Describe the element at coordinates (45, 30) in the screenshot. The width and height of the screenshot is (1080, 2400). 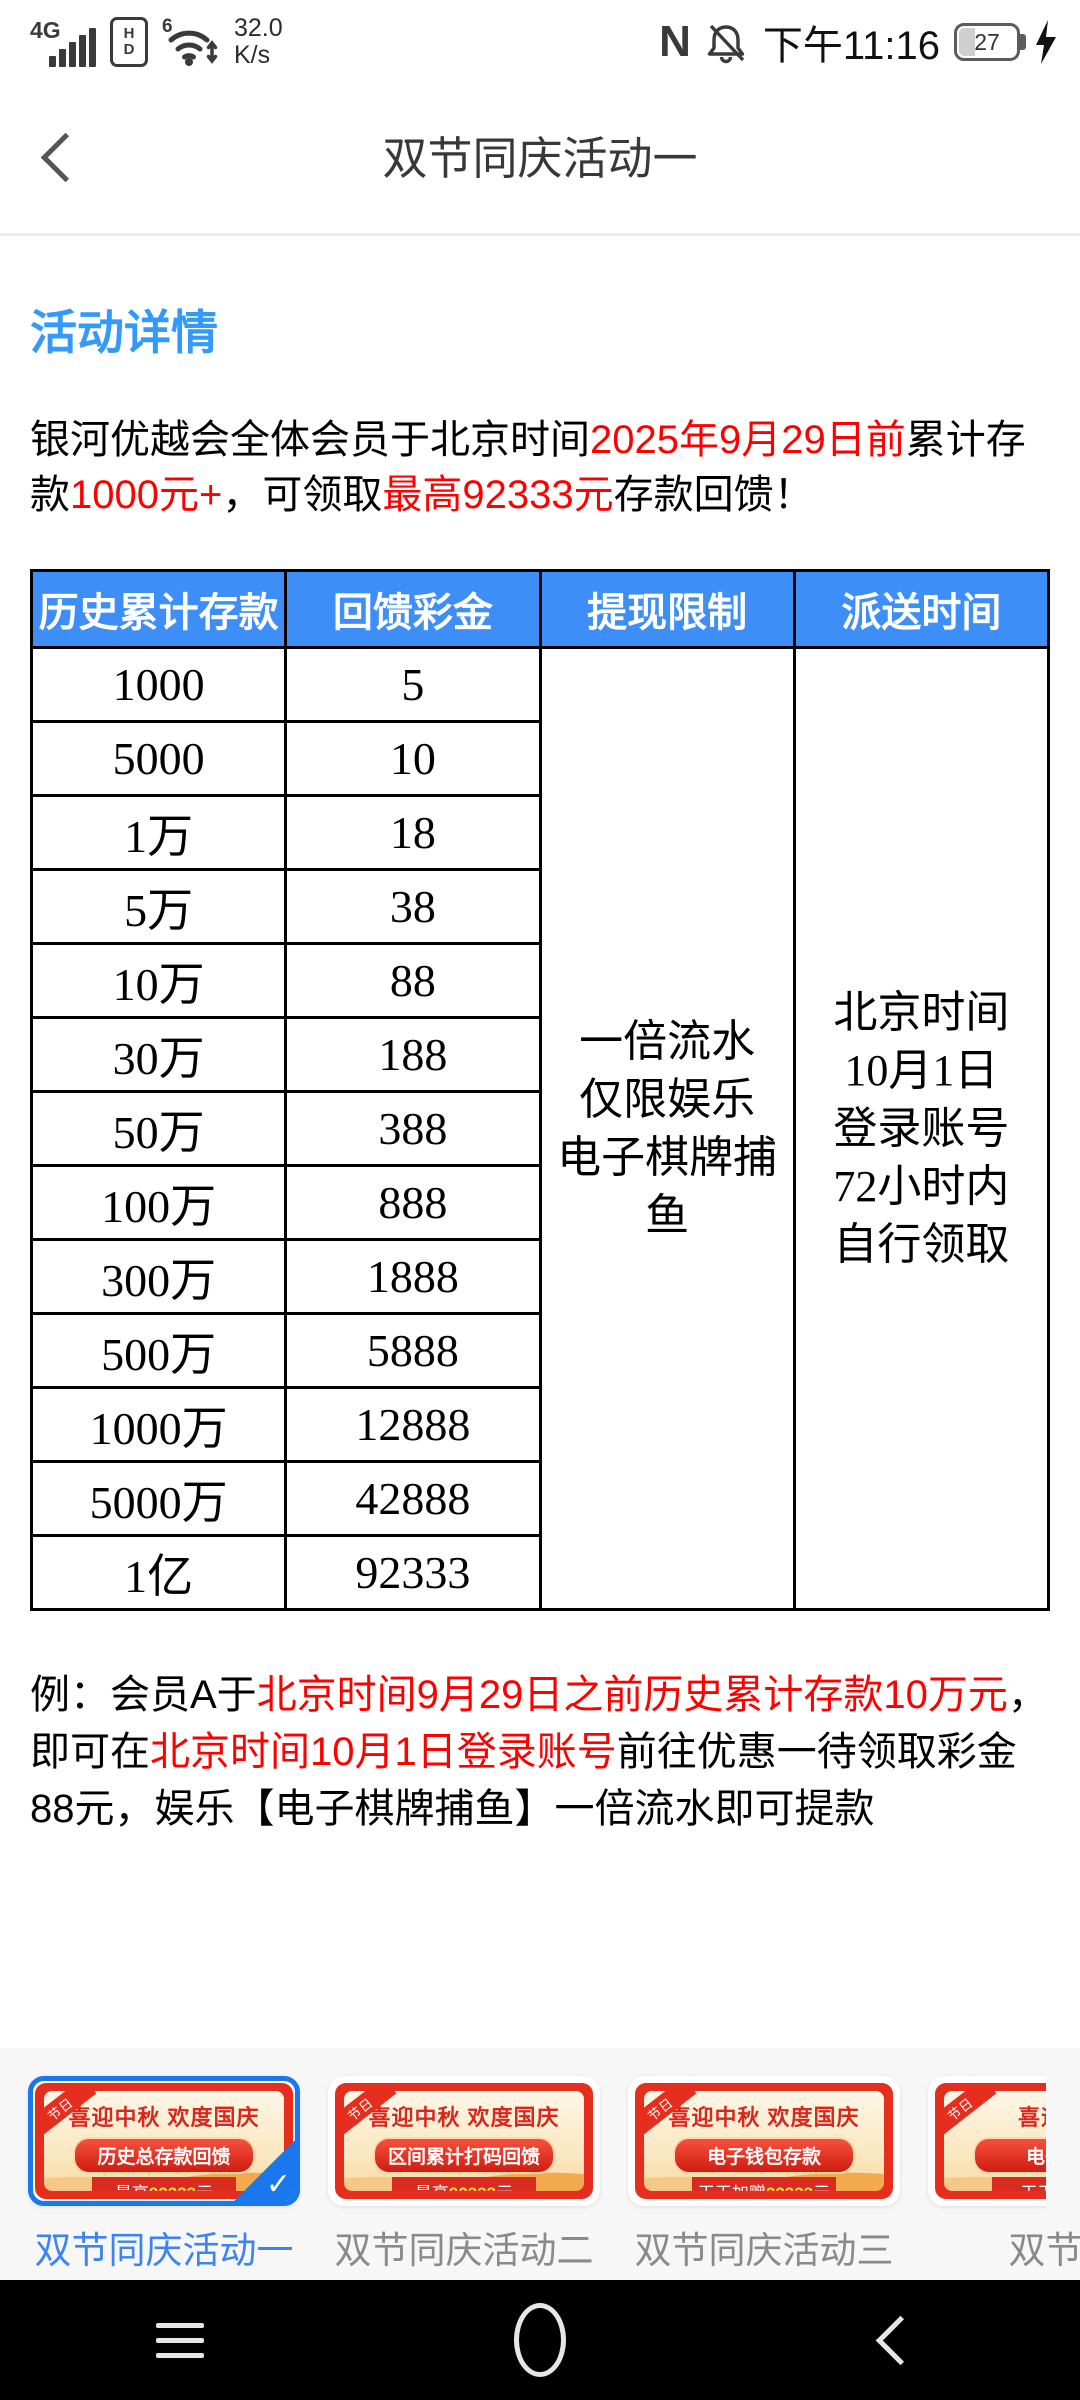
I see `network-type-label: 4G` at that location.